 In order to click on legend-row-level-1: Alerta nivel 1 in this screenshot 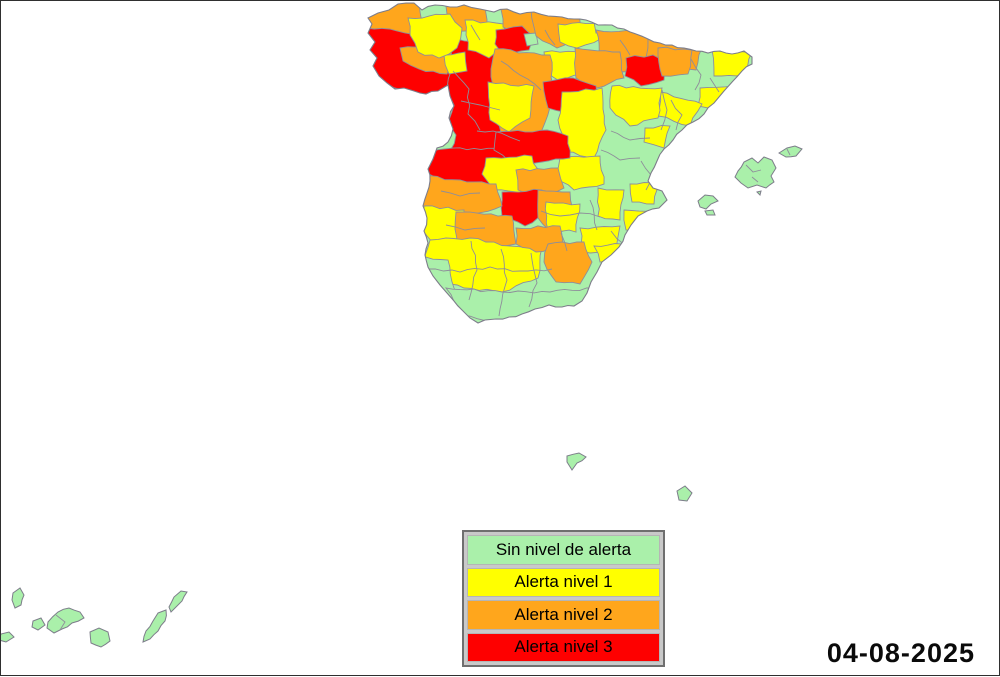, I will do `click(563, 582)`.